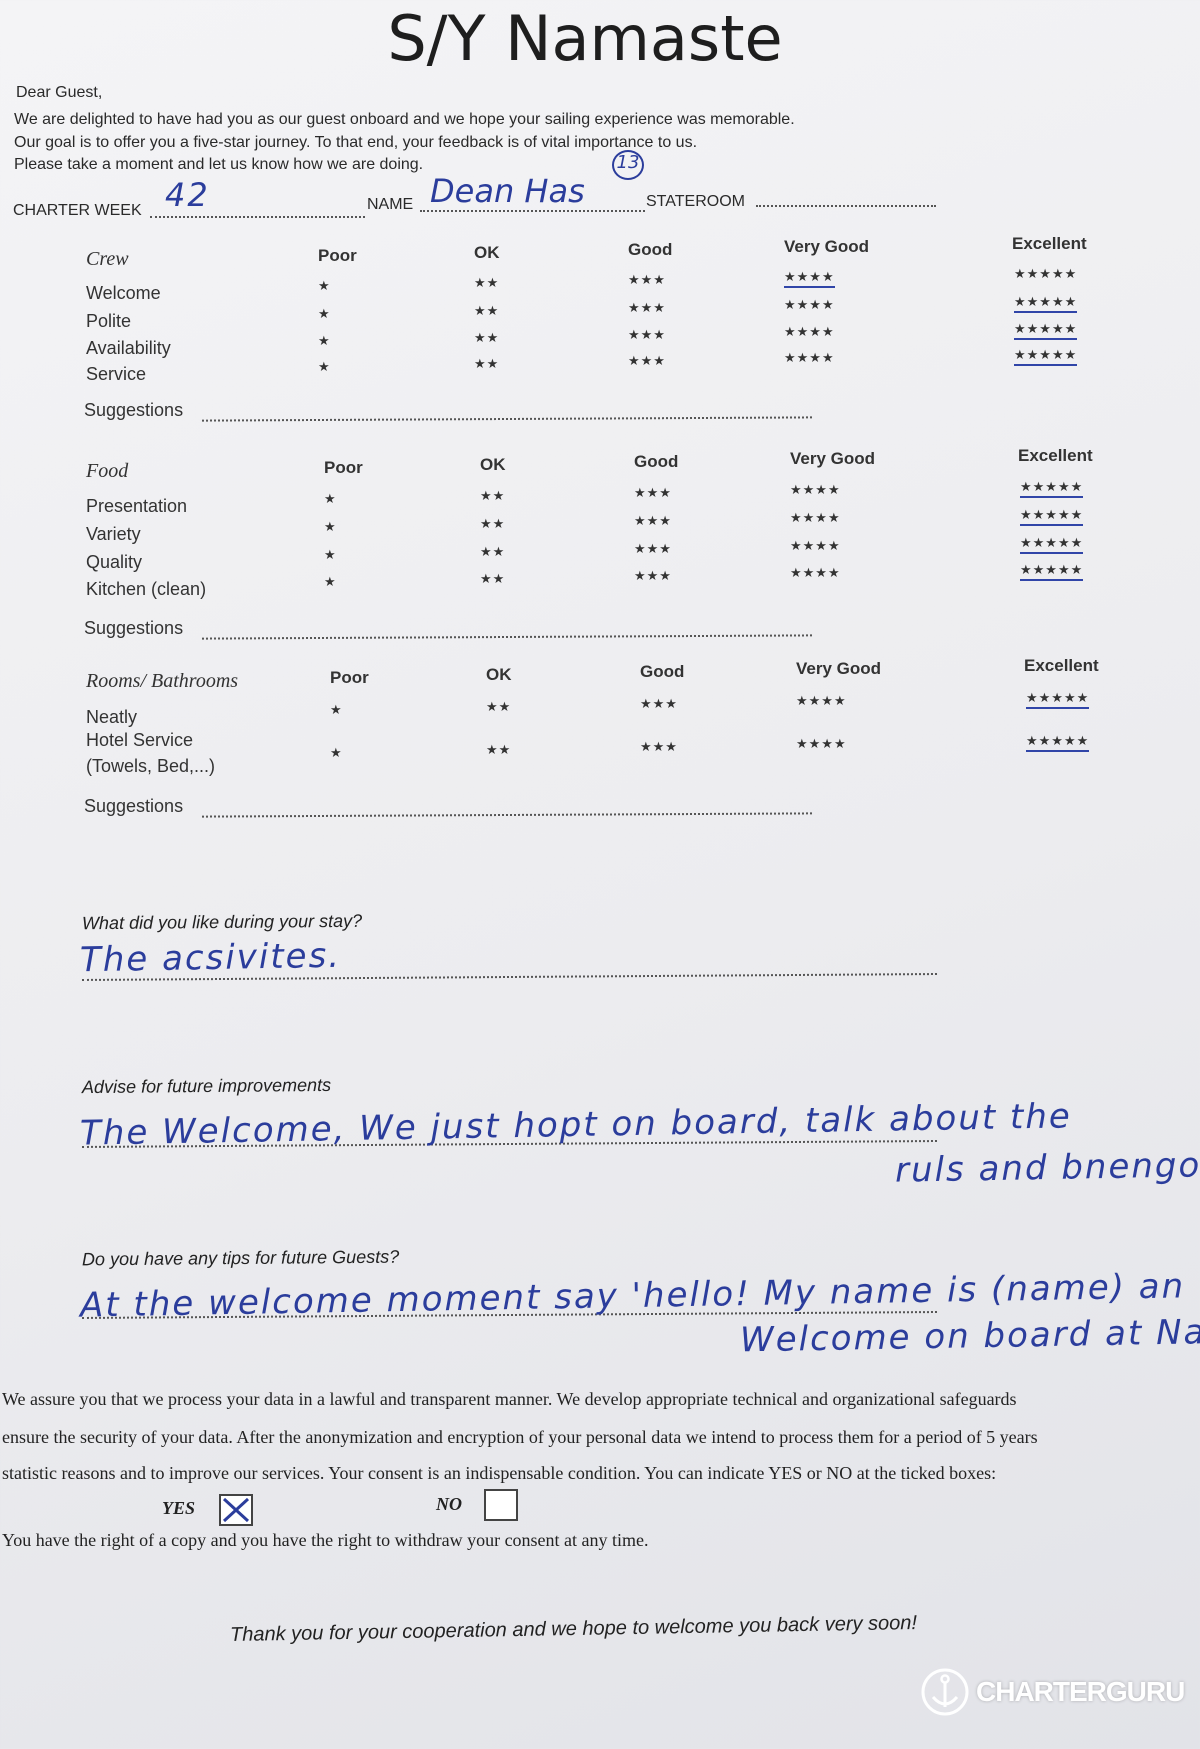 This screenshot has width=1200, height=1749. Describe the element at coordinates (493, 464) in the screenshot. I see `rating-column-header: OK` at that location.